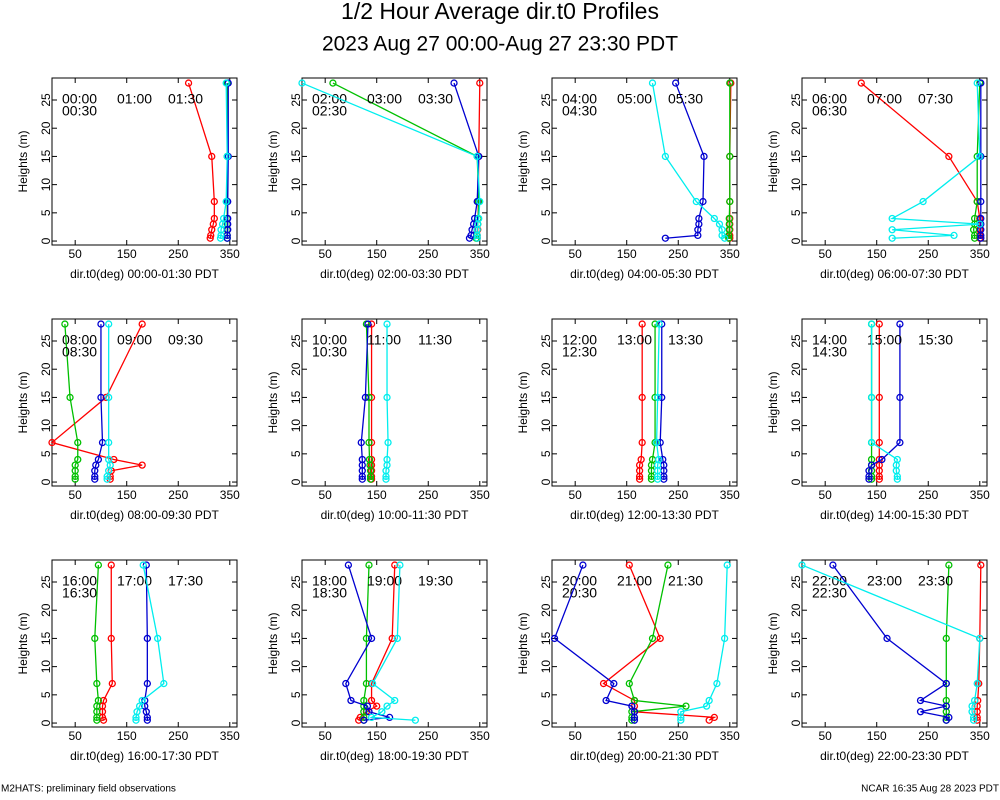 This screenshot has width=1000, height=800. Describe the element at coordinates (395, 515) in the screenshot. I see `x-axis-label: dir.t0(deg) 10:00-11:30 PDT` at that location.